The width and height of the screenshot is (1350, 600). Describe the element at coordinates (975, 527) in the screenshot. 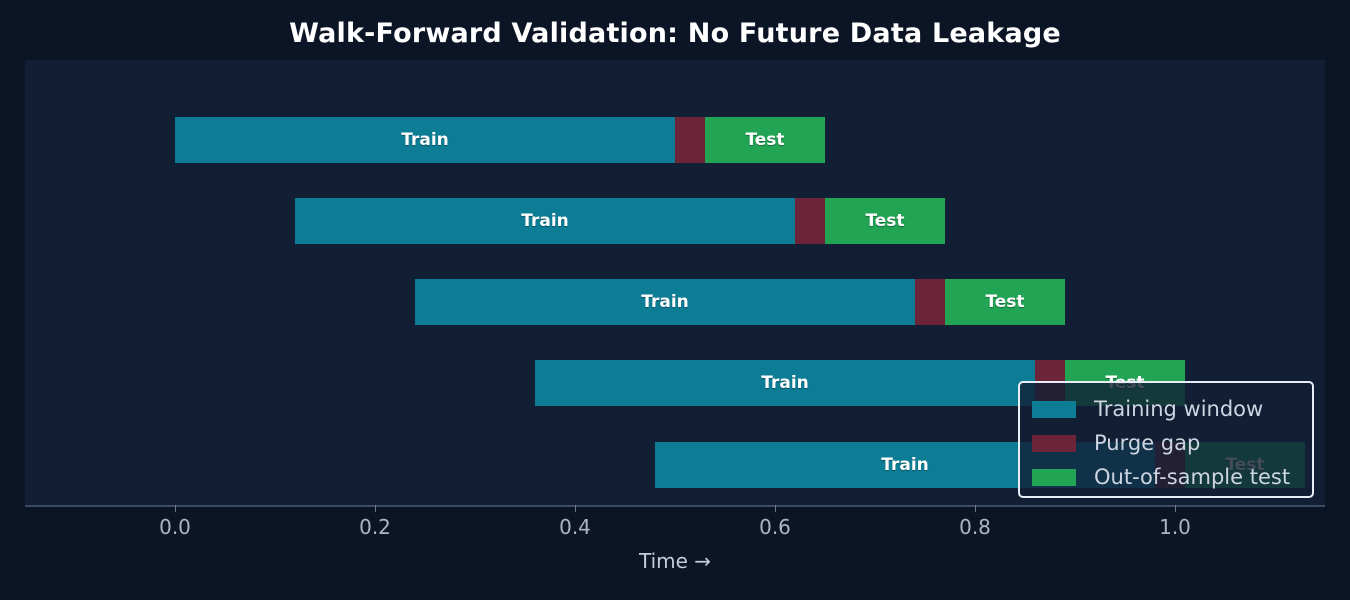

I see `x-axis-tick-label: 0.8` at that location.